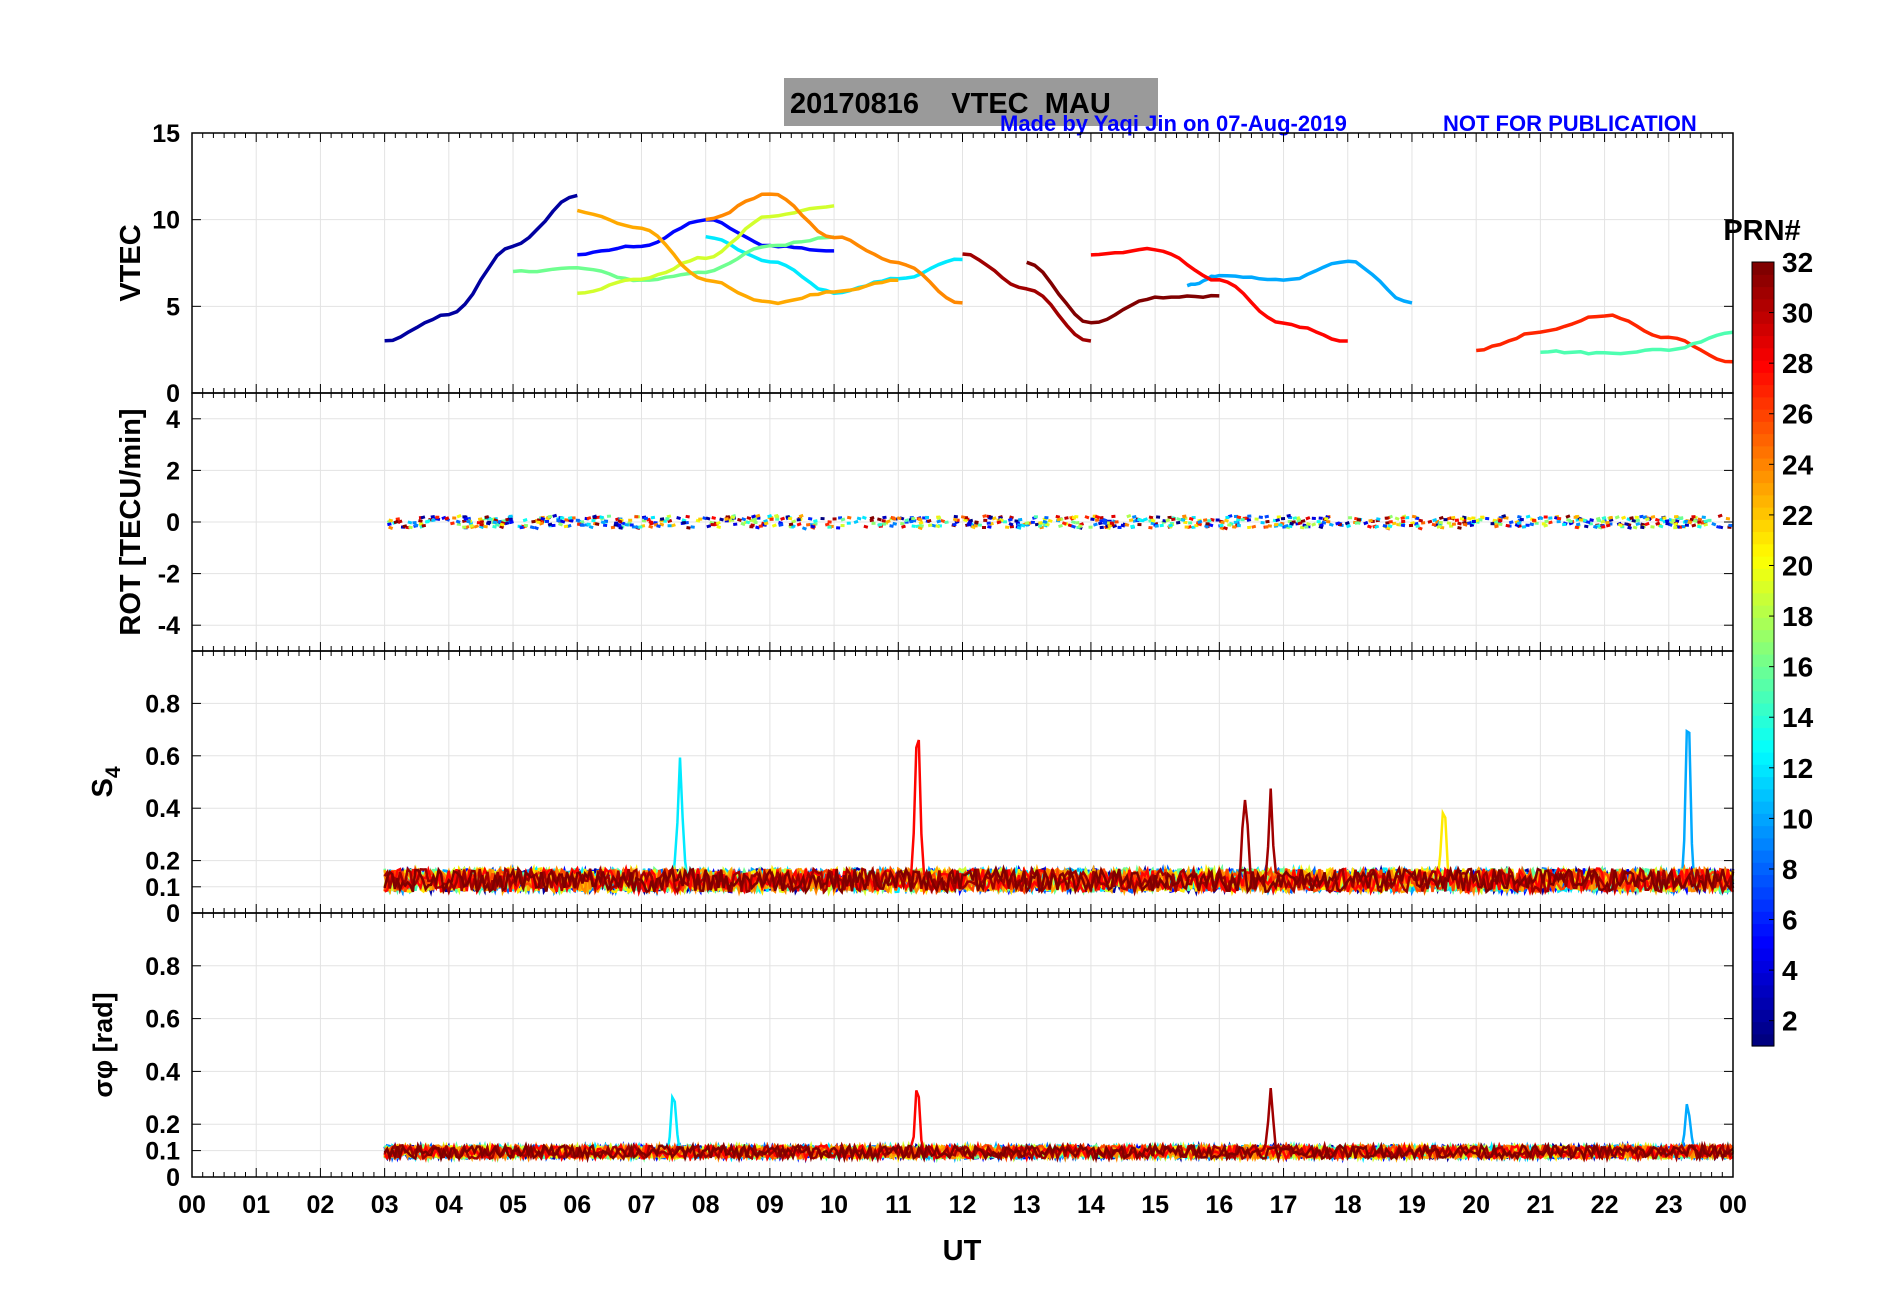 Image resolution: width=1902 pixels, height=1292 pixels. I want to click on x-tick-label: 11, so click(898, 1205).